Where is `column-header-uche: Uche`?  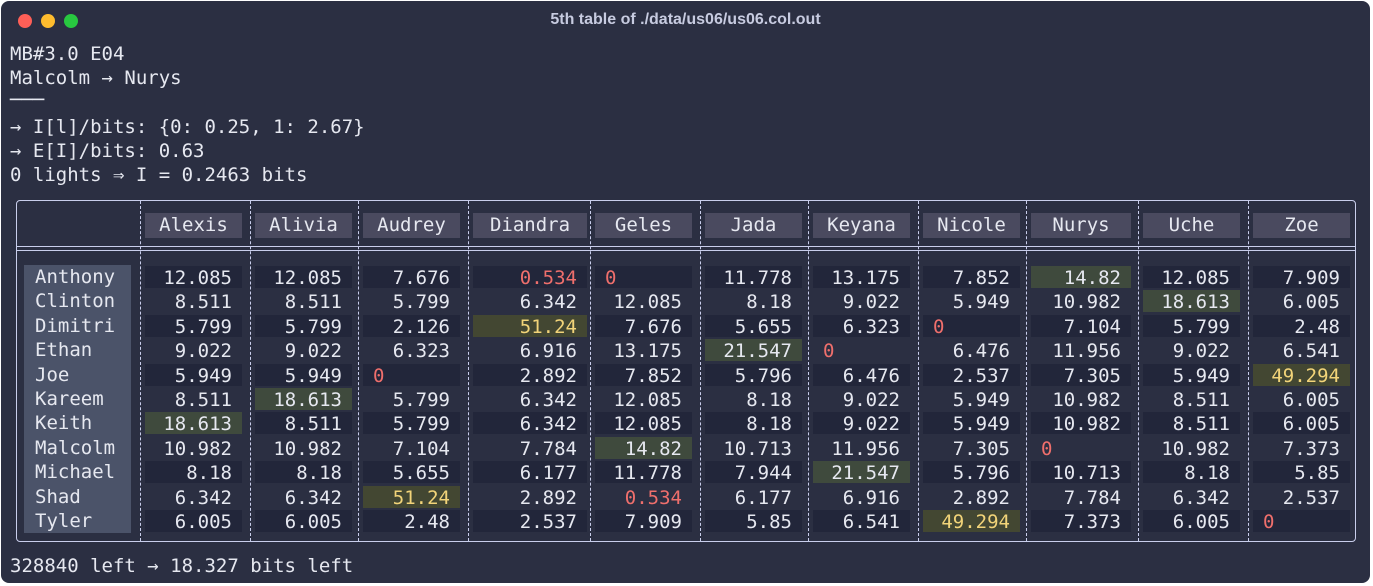
column-header-uche: Uche is located at coordinates (1191, 225).